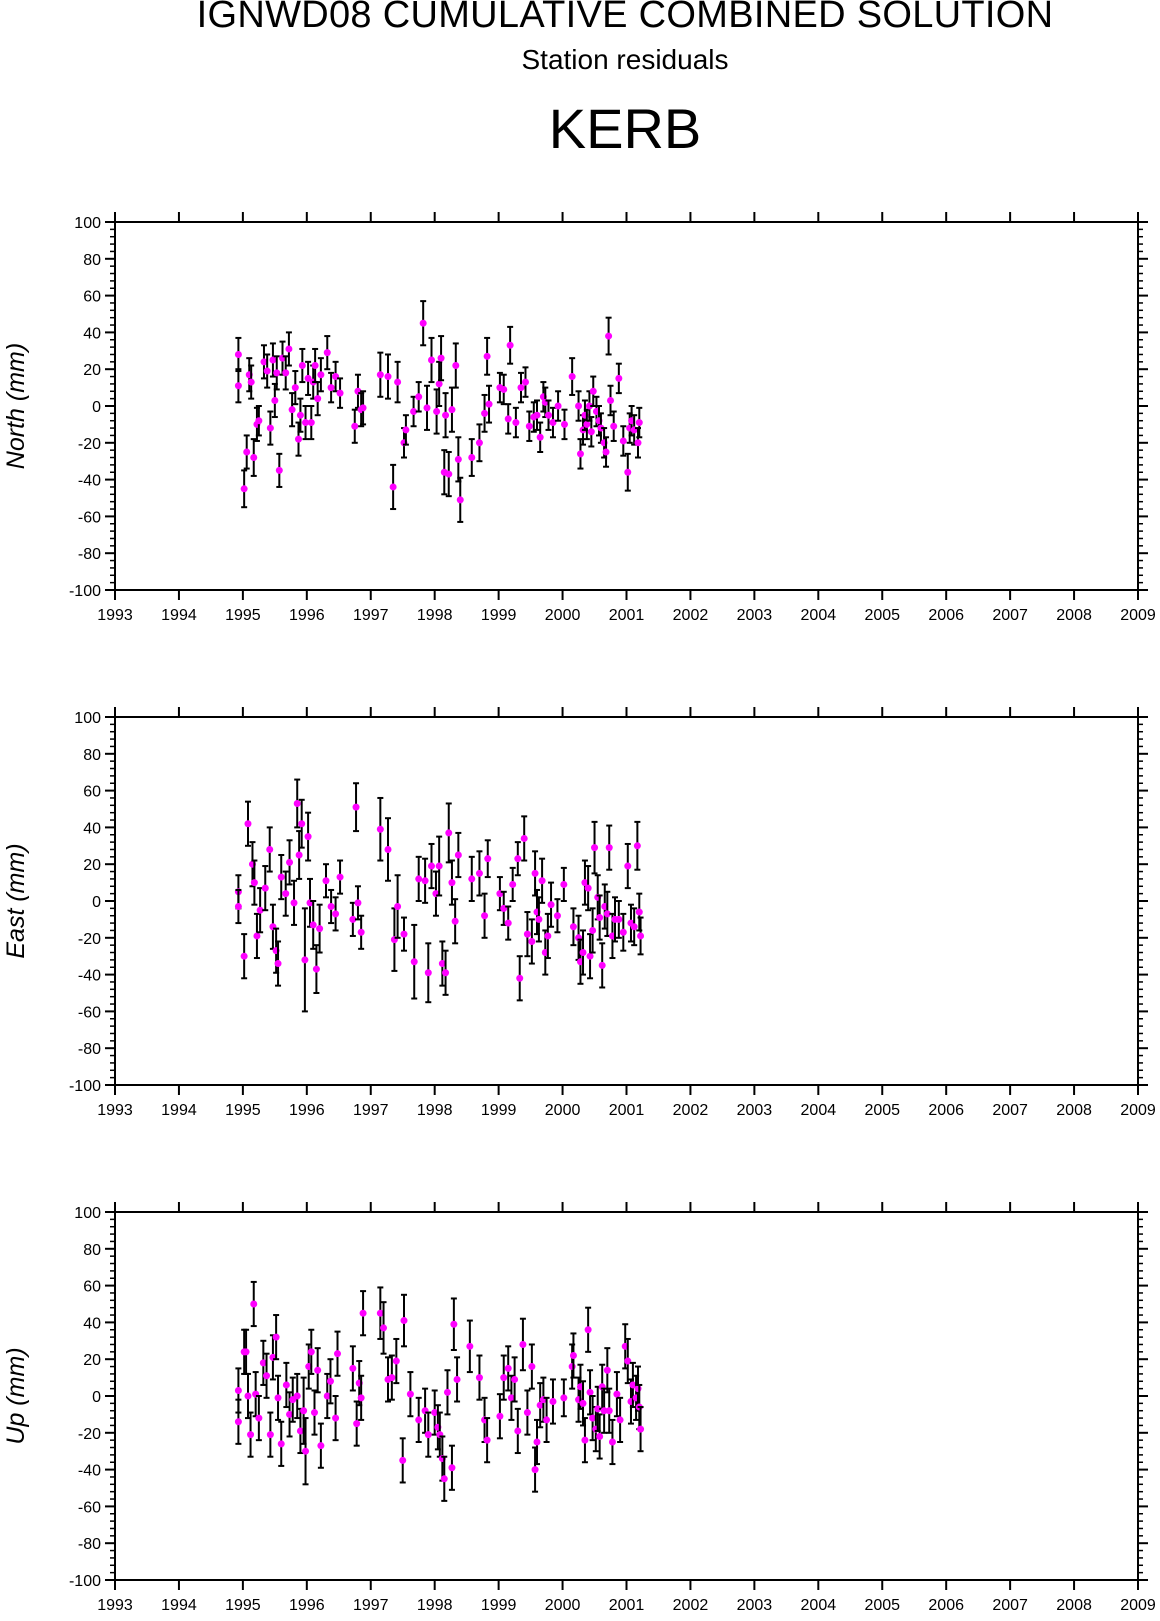 This screenshot has height=1621, width=1160. Describe the element at coordinates (625, 18) in the screenshot. I see `page-title: IGNWD08 CUMULATIVE COMBINED SOLUTION` at that location.